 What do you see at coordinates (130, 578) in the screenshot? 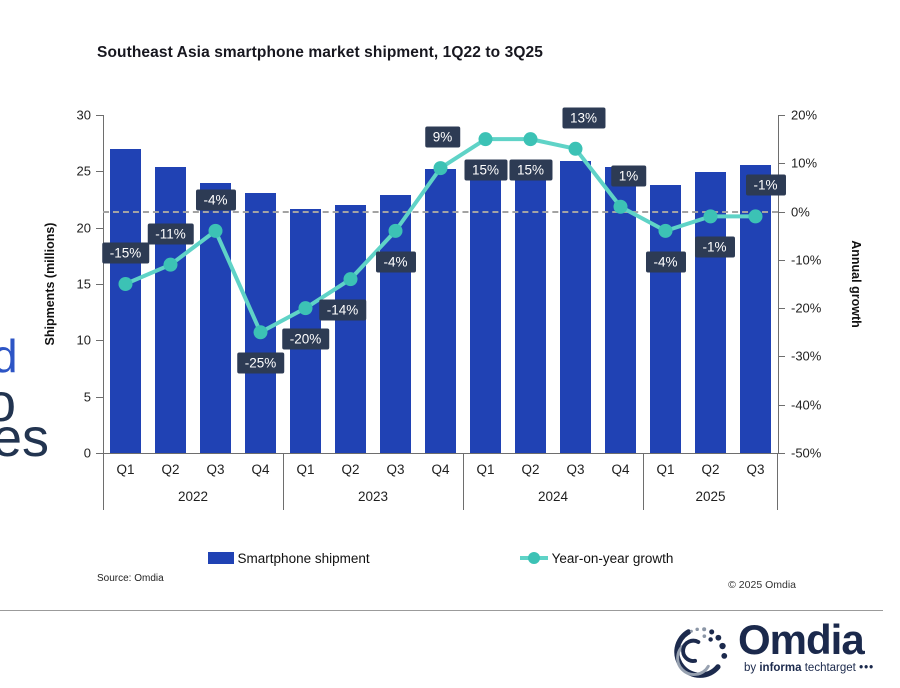
I see `source-note: Source: Omdia` at bounding box center [130, 578].